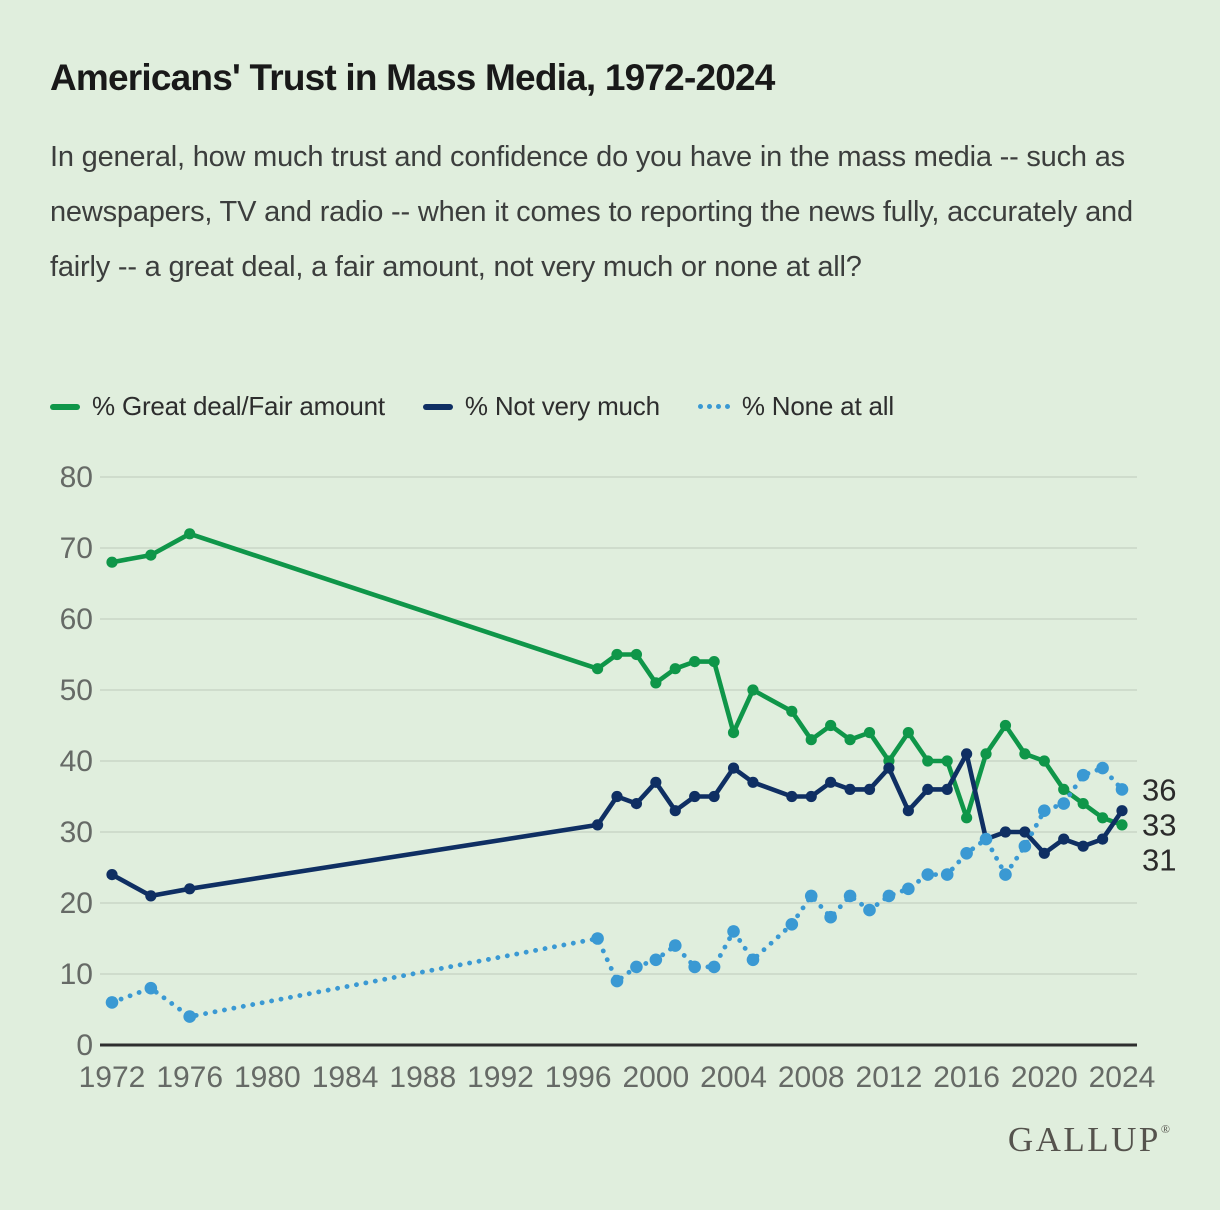  What do you see at coordinates (422, 1077) in the screenshot?
I see `svg-text: 1988` at bounding box center [422, 1077].